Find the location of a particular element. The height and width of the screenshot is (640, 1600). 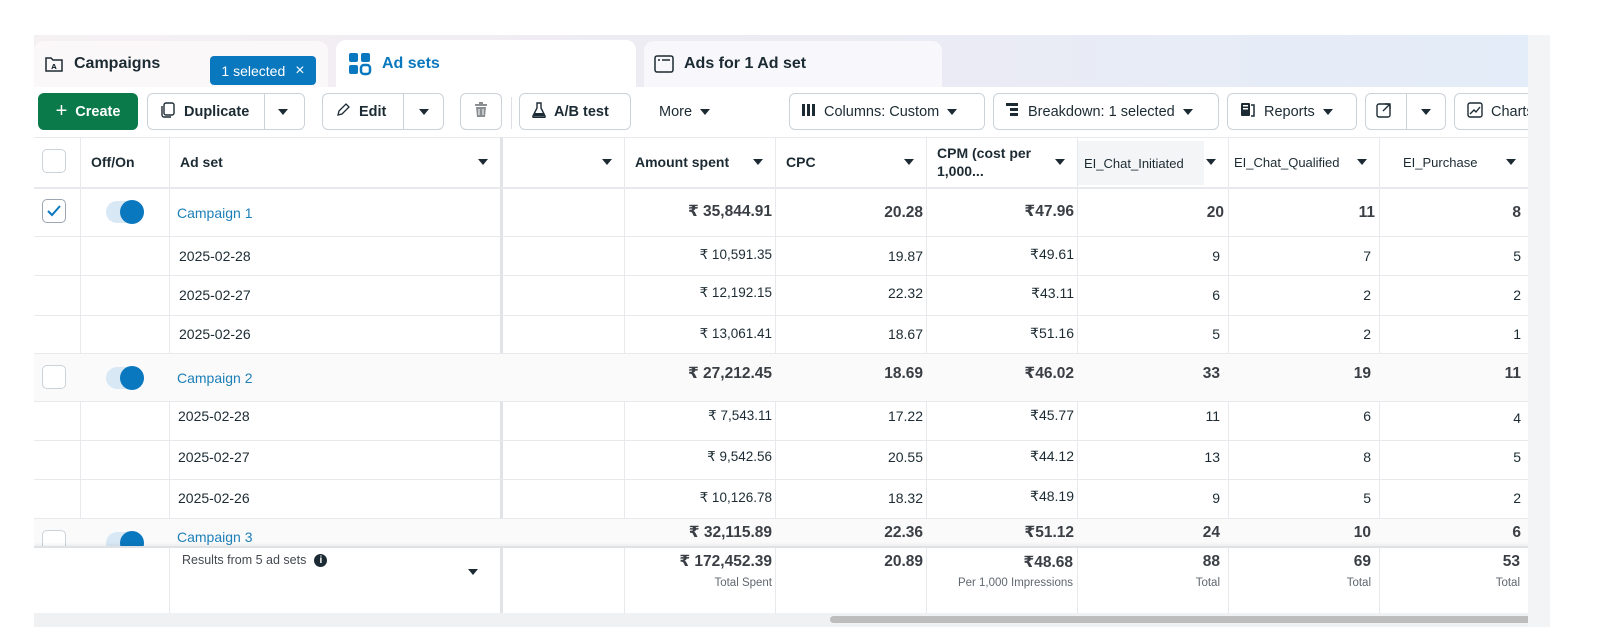

tab-ad-sets: Ad sets is located at coordinates (486, 63).